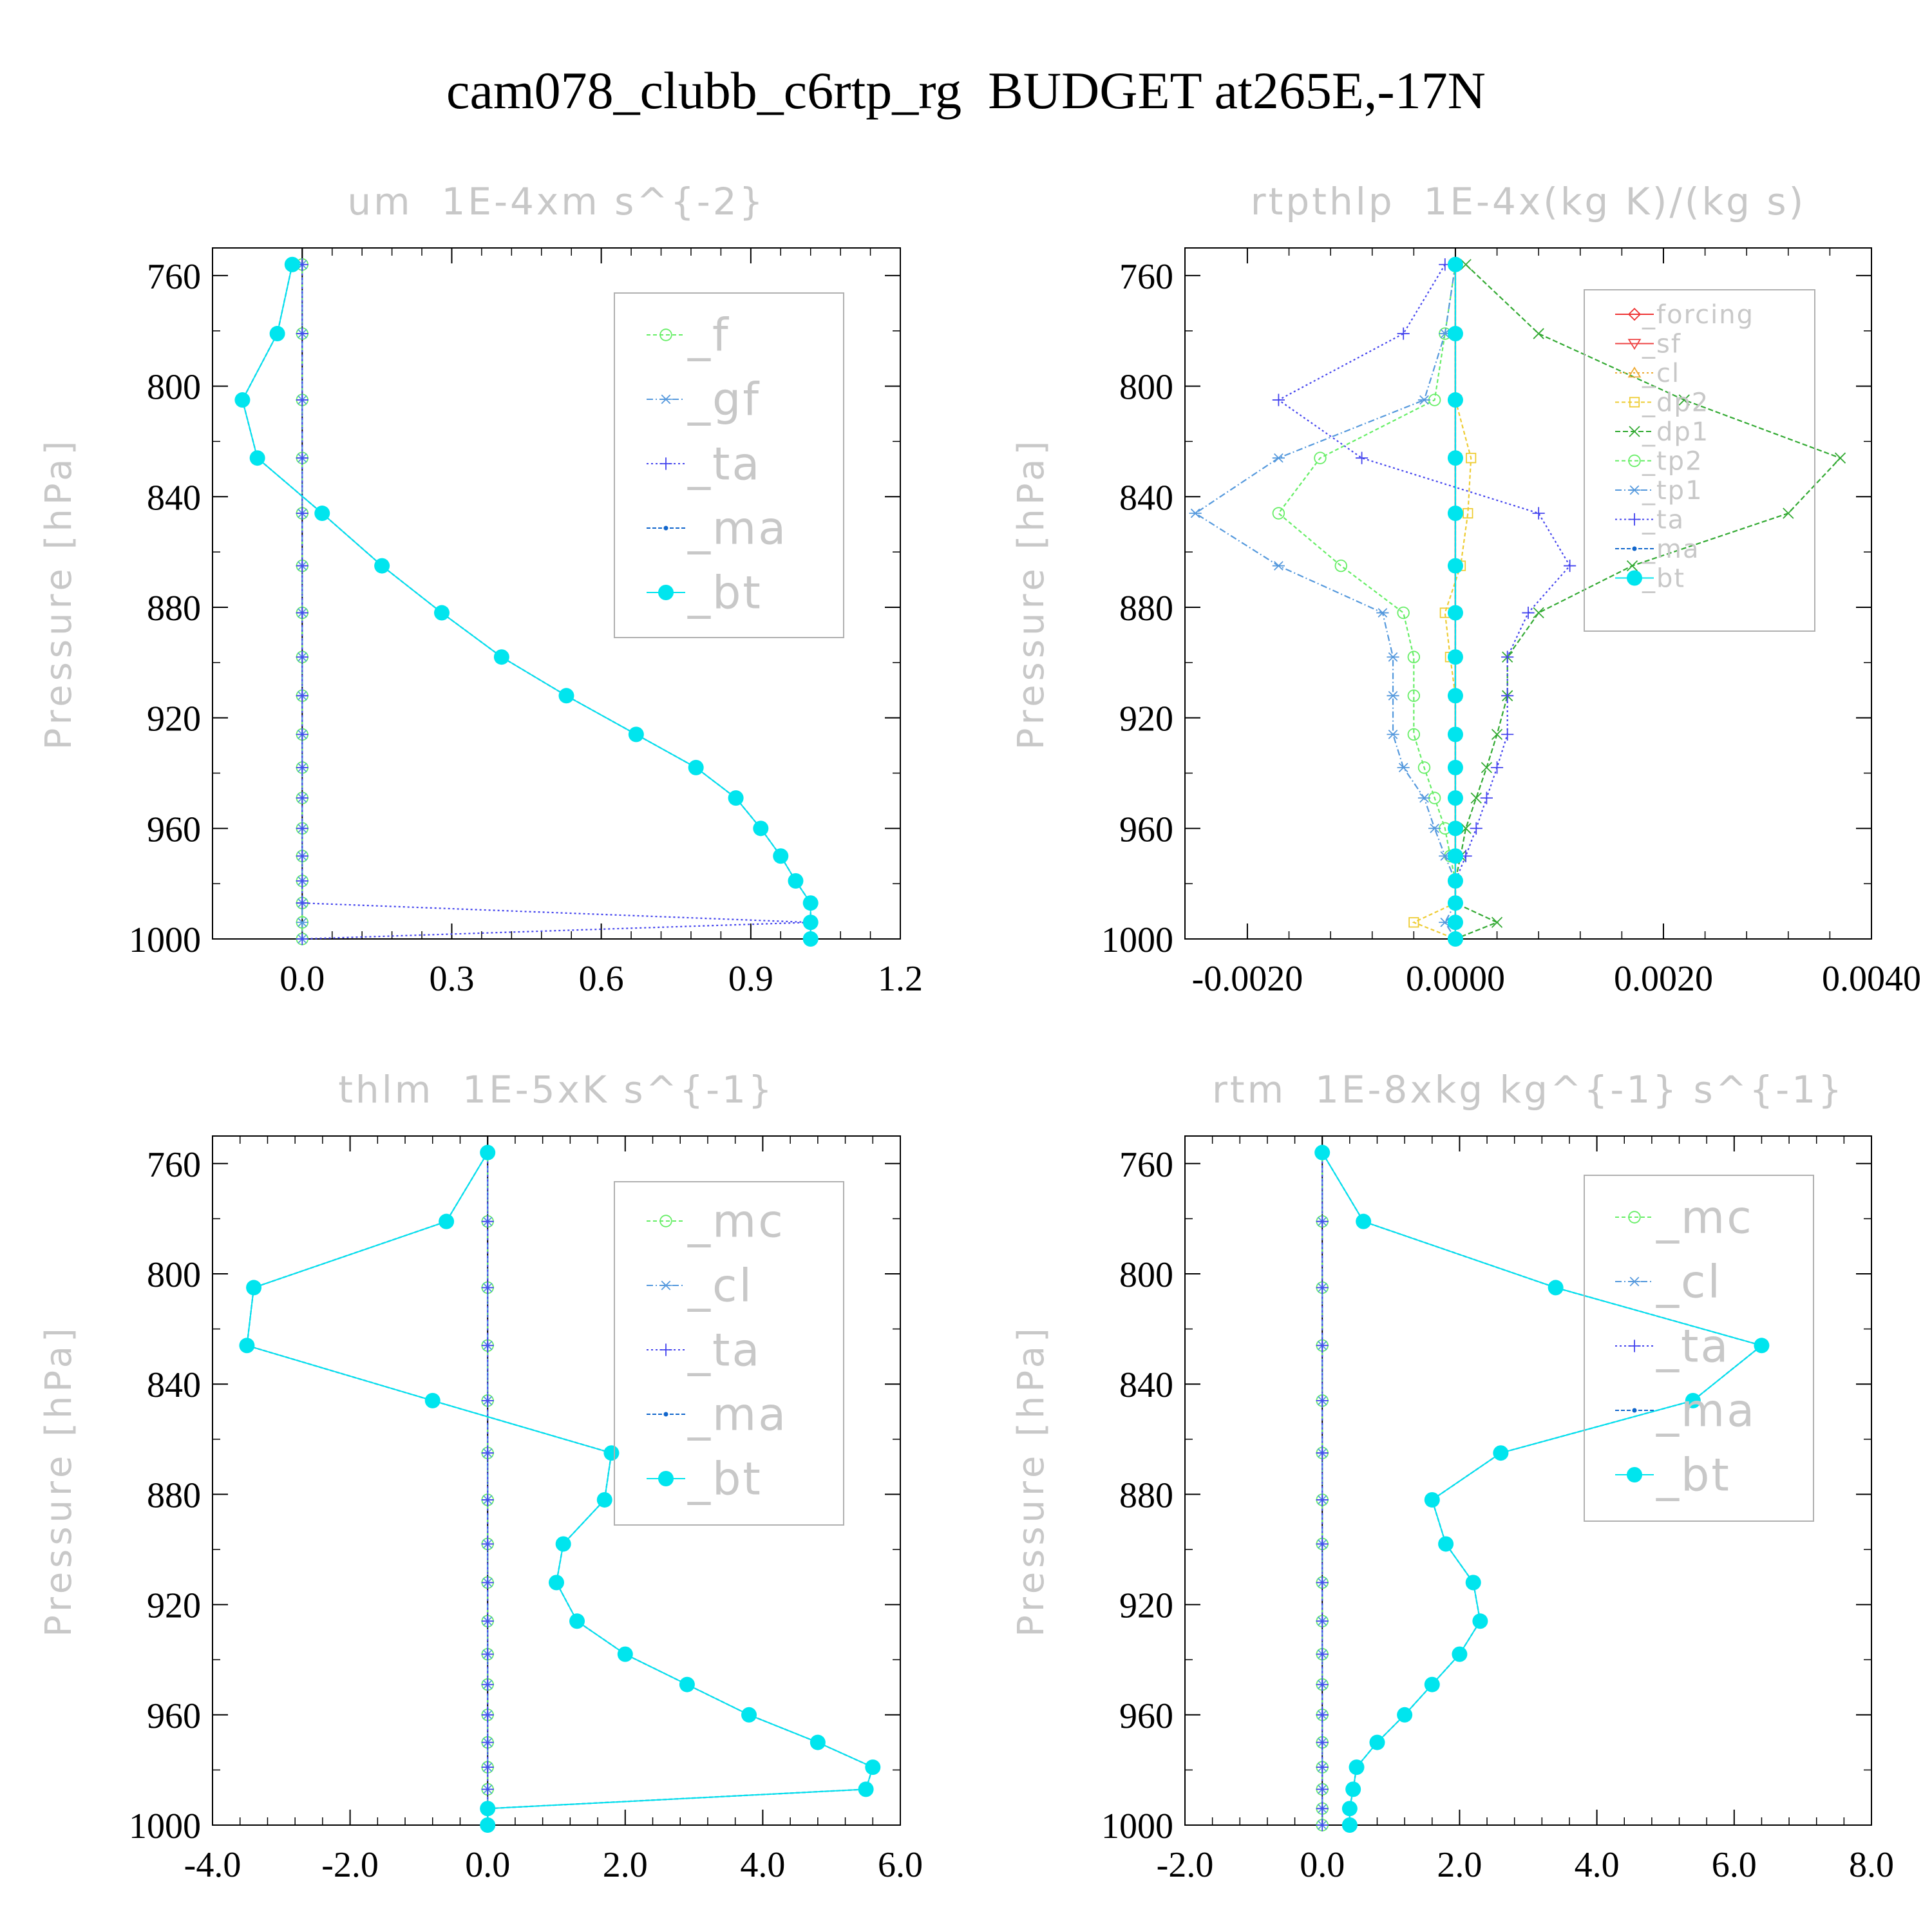 This screenshot has width=1932, height=1932. What do you see at coordinates (559, 1489) in the screenshot?
I see `series-ma` at bounding box center [559, 1489].